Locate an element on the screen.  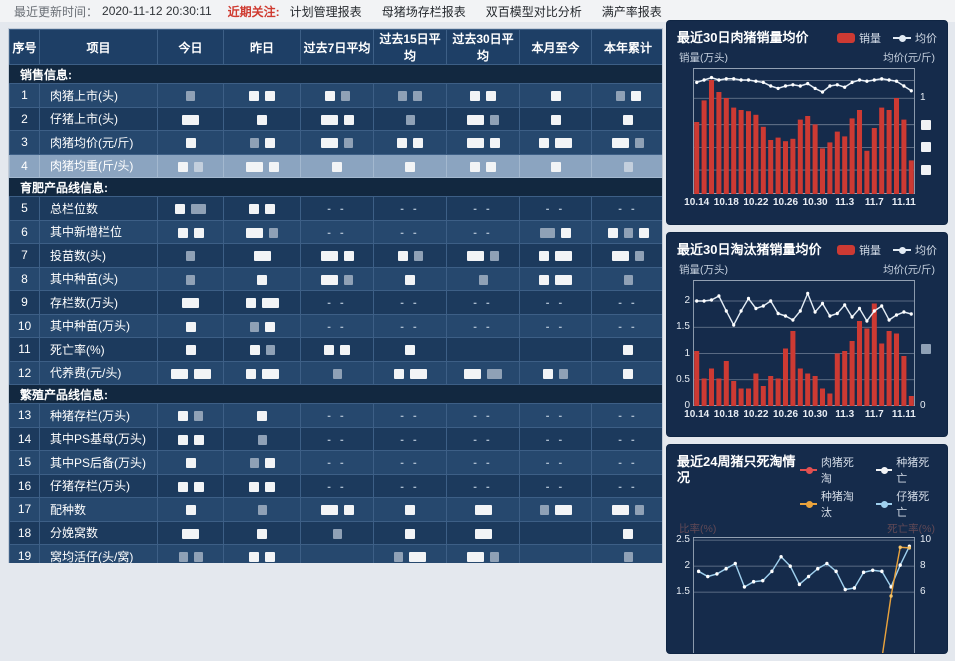
x-tick-label: 10.14 is located at coordinates (697, 414).